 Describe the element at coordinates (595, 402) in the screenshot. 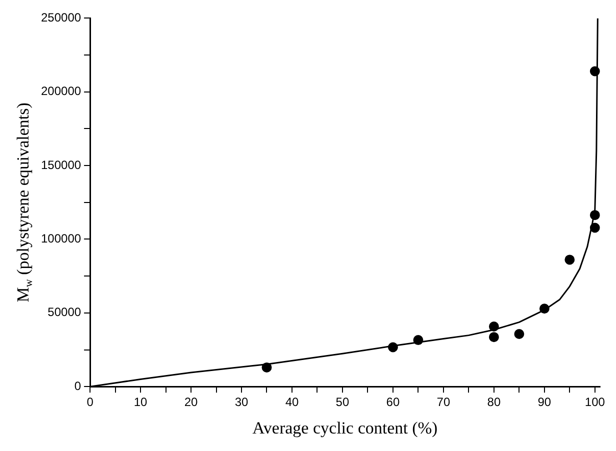

I see `x-tick-label: 100` at that location.